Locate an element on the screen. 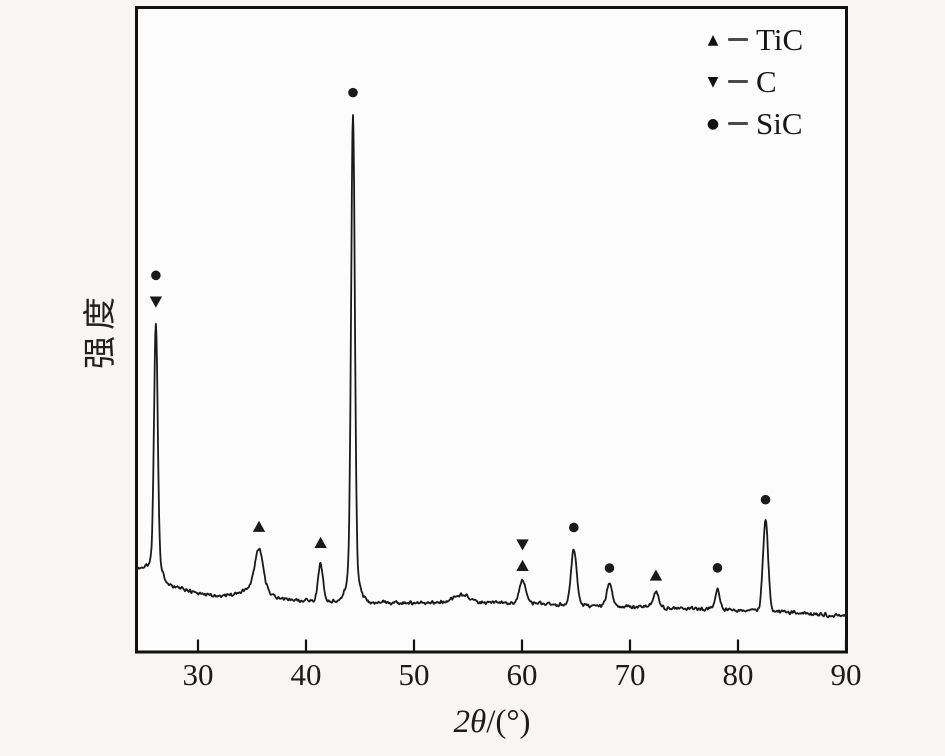  x-tick-label: 40 is located at coordinates (306, 674).